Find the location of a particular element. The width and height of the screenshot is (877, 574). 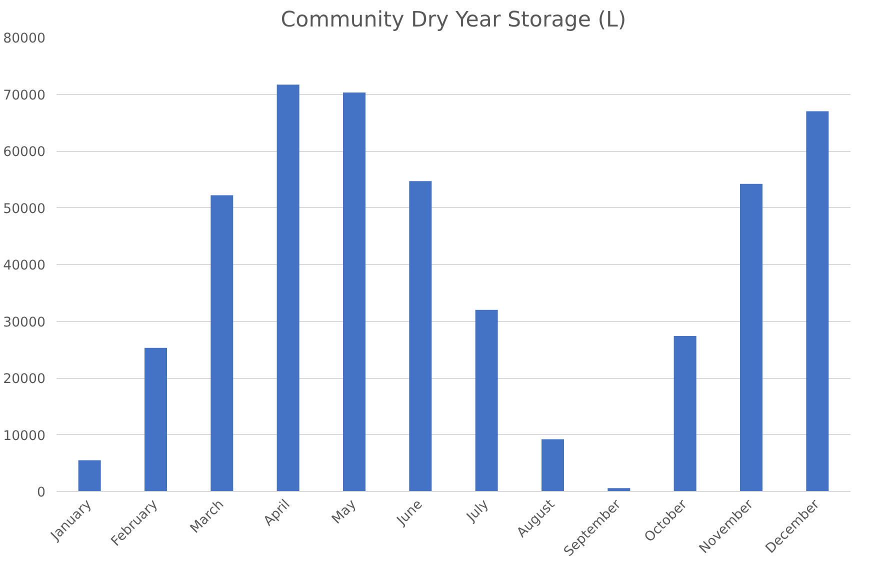

y-tick-label: 10000 is located at coordinates (24, 436).